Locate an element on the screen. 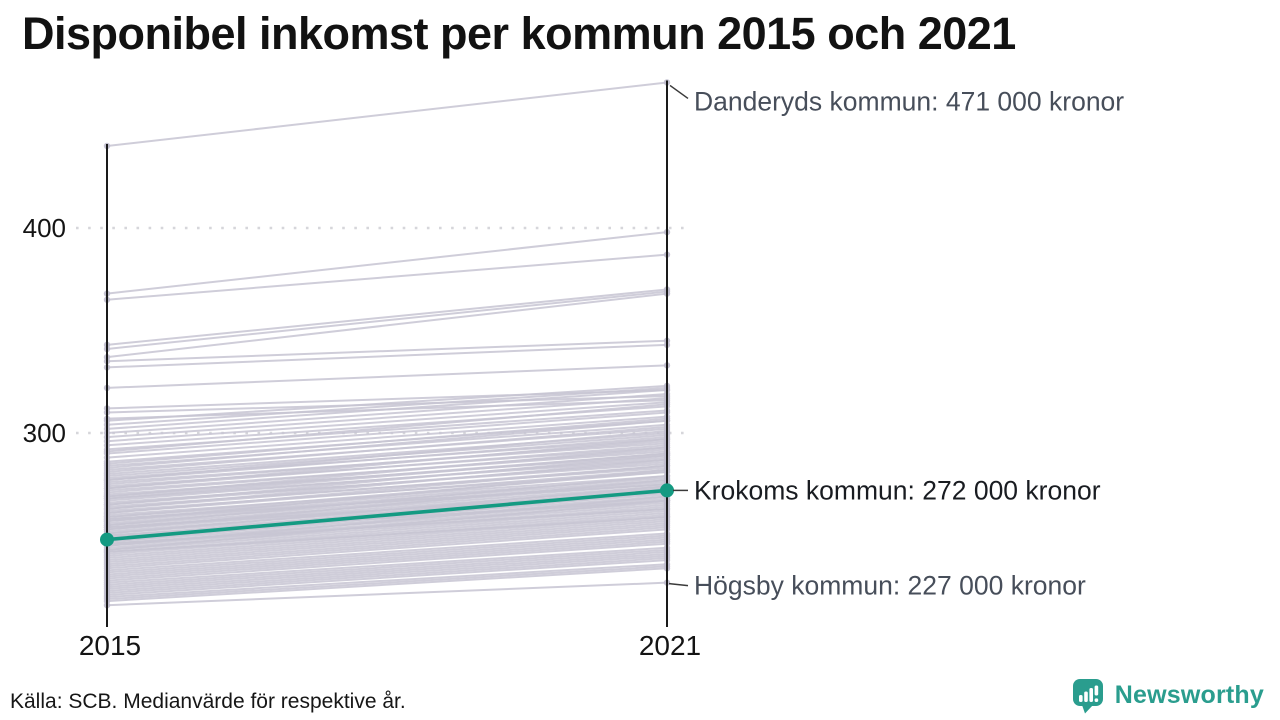  newsworthy-logo: Newsworthy is located at coordinates (1167, 695).